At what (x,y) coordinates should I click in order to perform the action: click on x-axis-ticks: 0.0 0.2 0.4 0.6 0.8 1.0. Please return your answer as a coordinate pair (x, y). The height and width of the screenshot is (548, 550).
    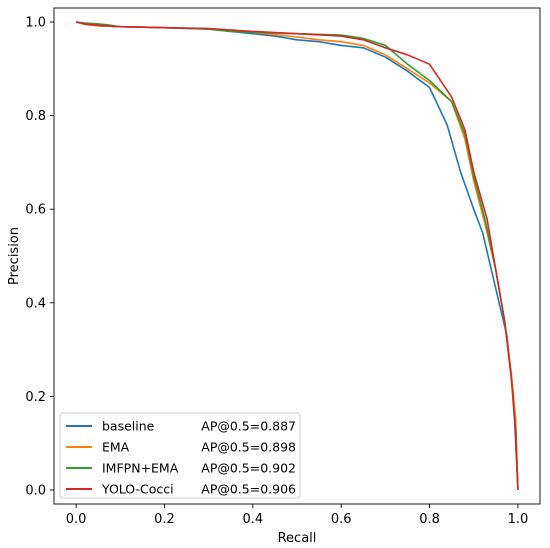
    Looking at the image, I should click on (297, 515).